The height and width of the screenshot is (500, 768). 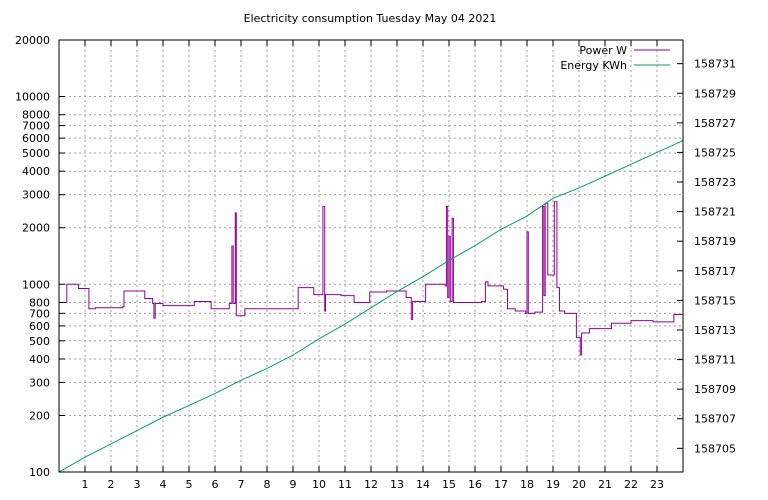 What do you see at coordinates (527, 484) in the screenshot?
I see `x-tick-label: 18` at bounding box center [527, 484].